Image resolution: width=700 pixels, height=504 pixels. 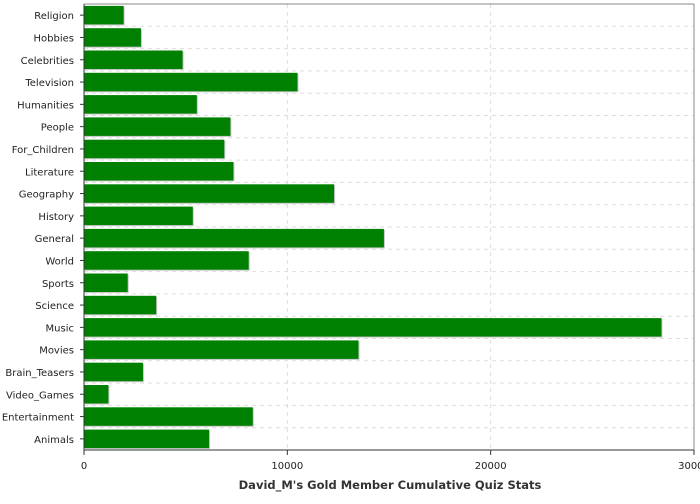 What do you see at coordinates (59, 261) in the screenshot?
I see `category-label: World` at bounding box center [59, 261].